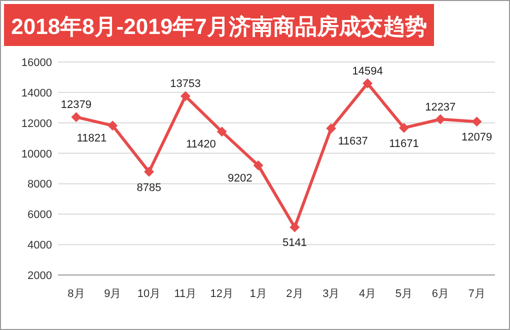 This screenshot has width=510, height=330. I want to click on y-tick-label: 8000, so click(40, 184).